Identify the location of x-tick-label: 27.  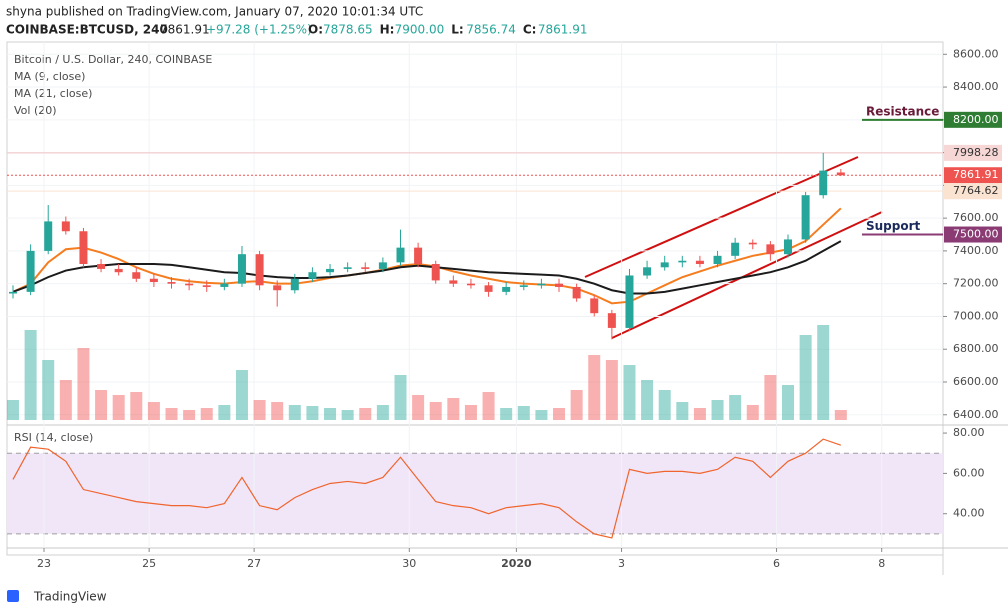
(254, 563).